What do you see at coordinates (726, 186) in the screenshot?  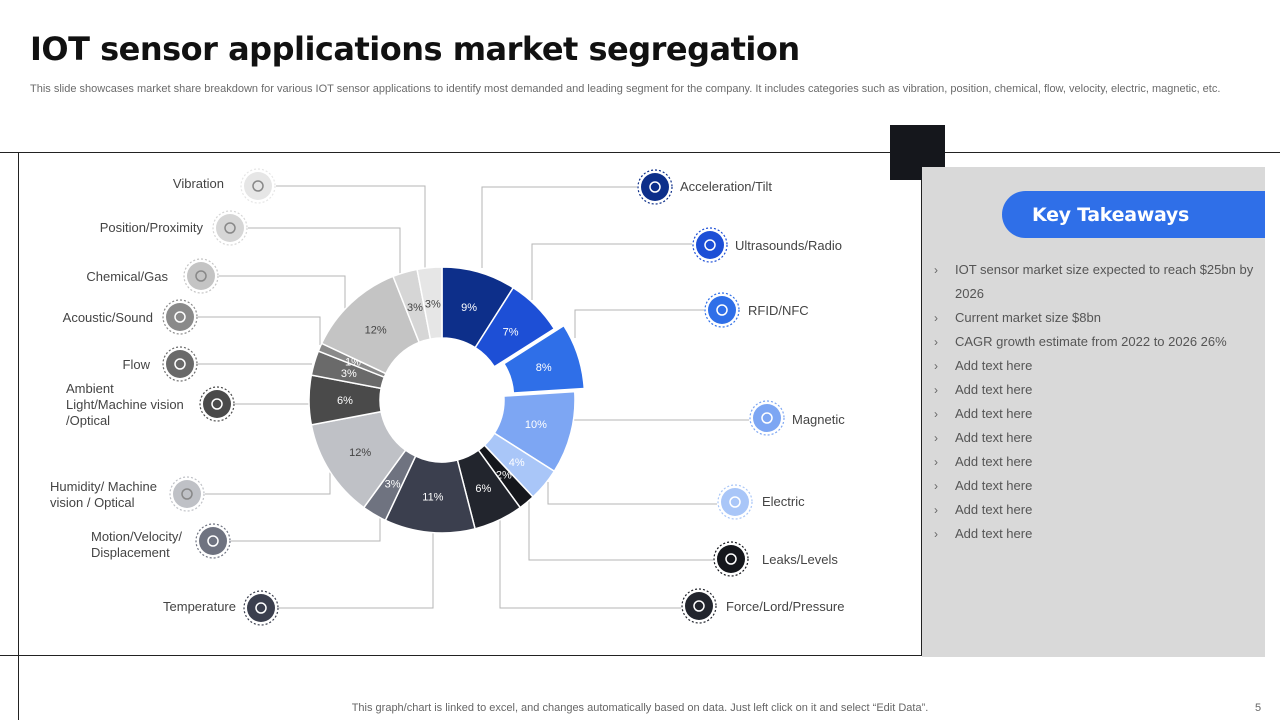 I see `category-label: Acceleration/Tilt` at bounding box center [726, 186].